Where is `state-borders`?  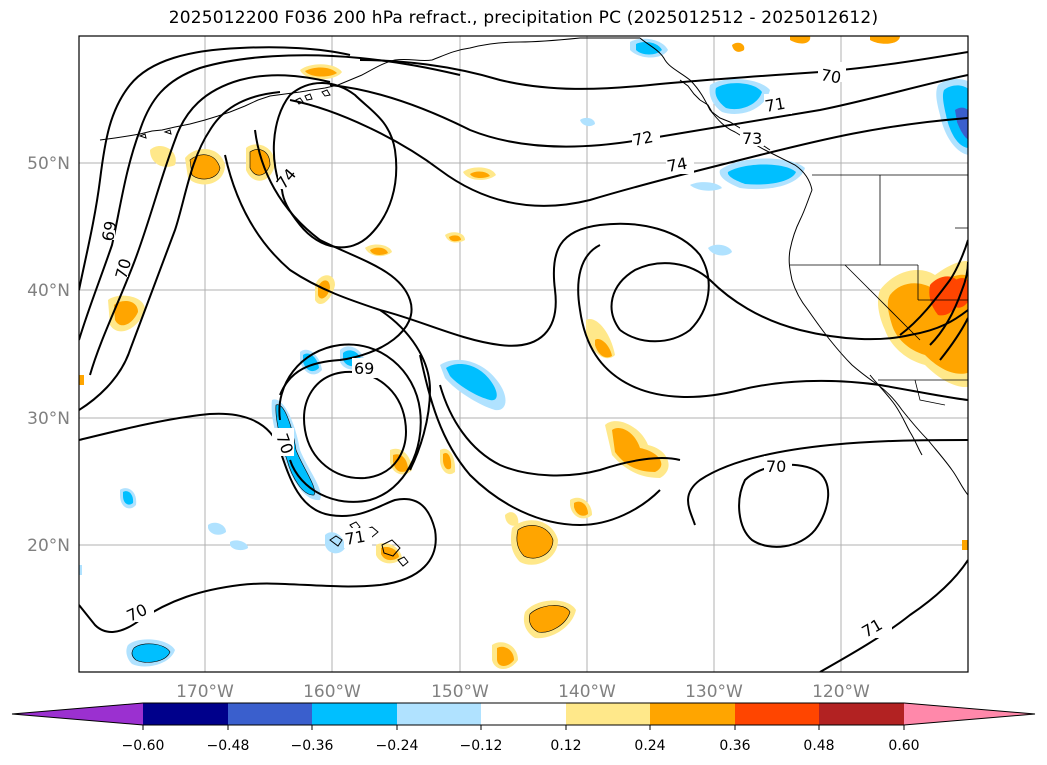
state-borders is located at coordinates (879, 290).